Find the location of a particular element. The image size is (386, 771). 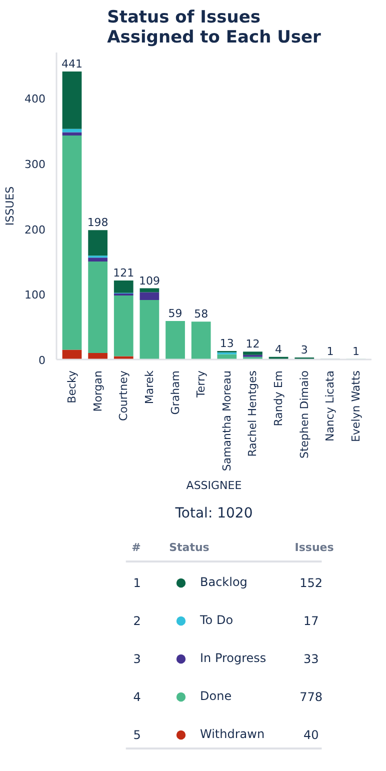

x-tick-label: Marek is located at coordinates (149, 387).